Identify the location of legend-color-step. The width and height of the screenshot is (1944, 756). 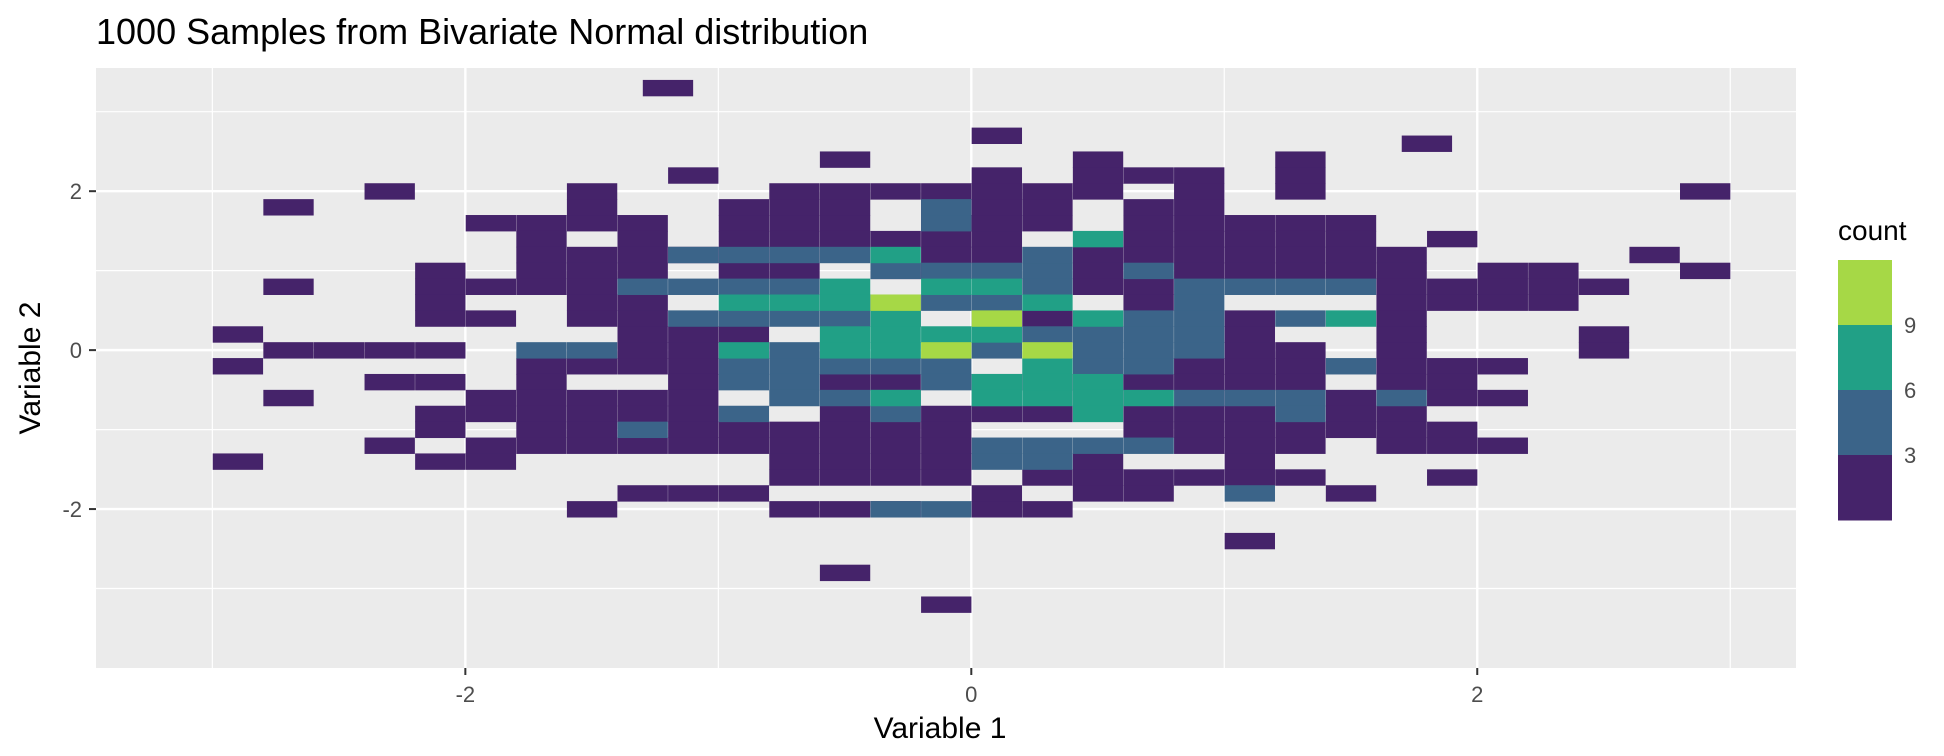
(1865, 293).